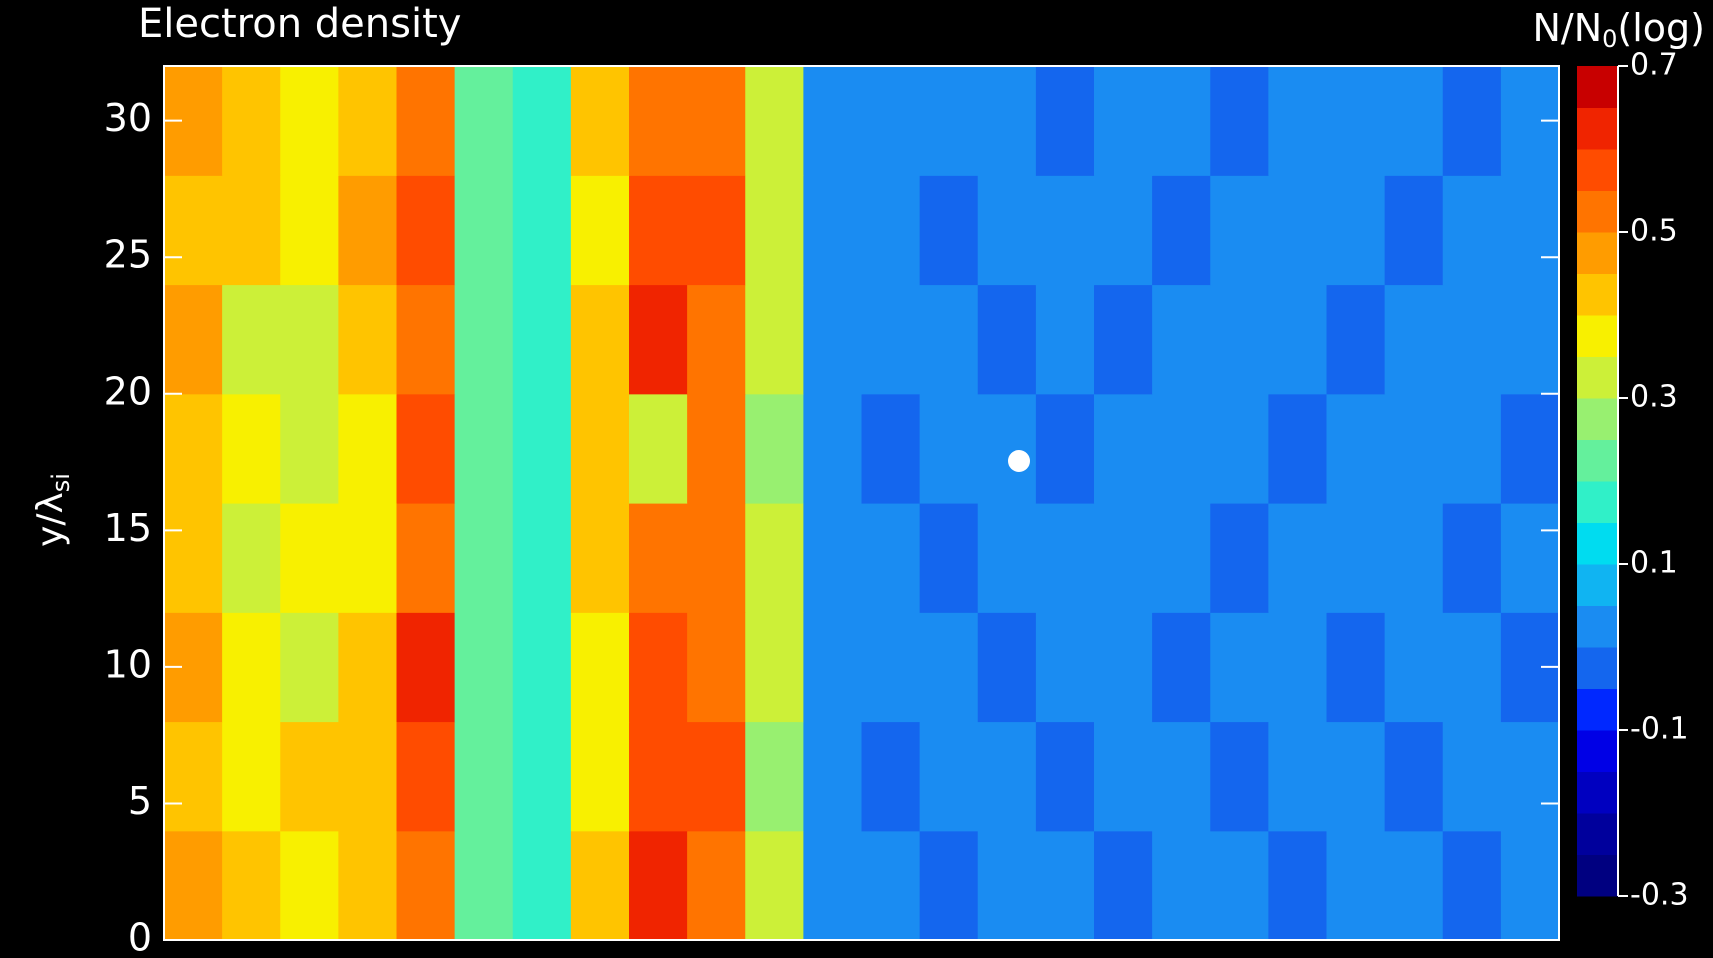  Describe the element at coordinates (128, 528) in the screenshot. I see `y-tick-label: 15` at that location.